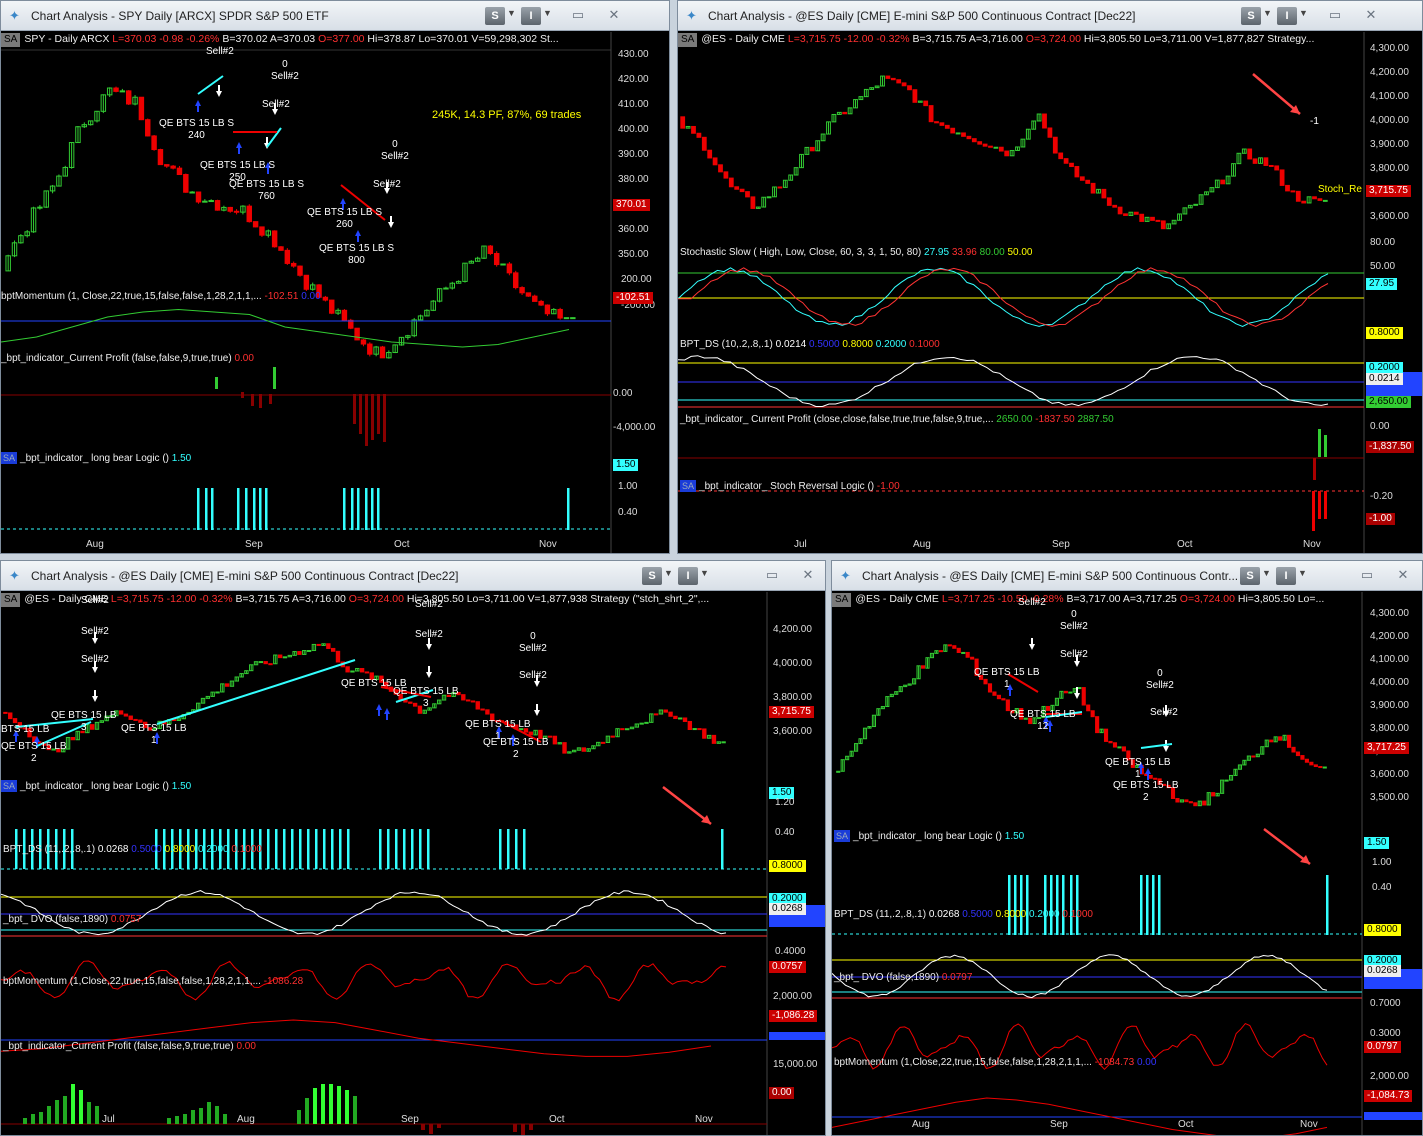  What do you see at coordinates (785, 832) in the screenshot?
I see `axis-label: 0.40` at bounding box center [785, 832].